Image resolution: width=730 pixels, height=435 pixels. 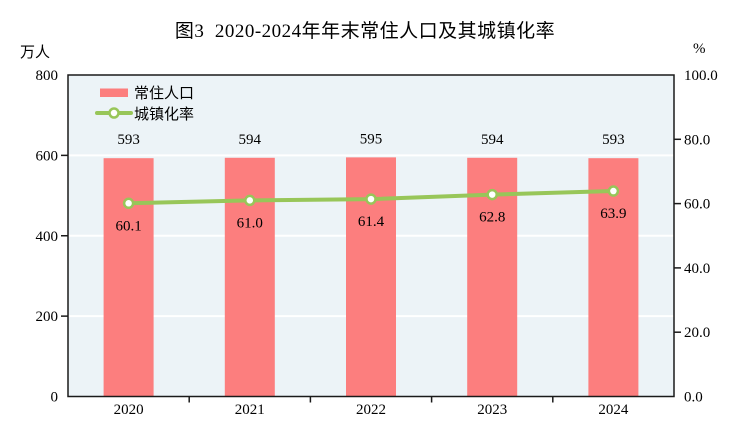 I want to click on right-tick-label-80.0: 80.0, so click(x=697, y=140).